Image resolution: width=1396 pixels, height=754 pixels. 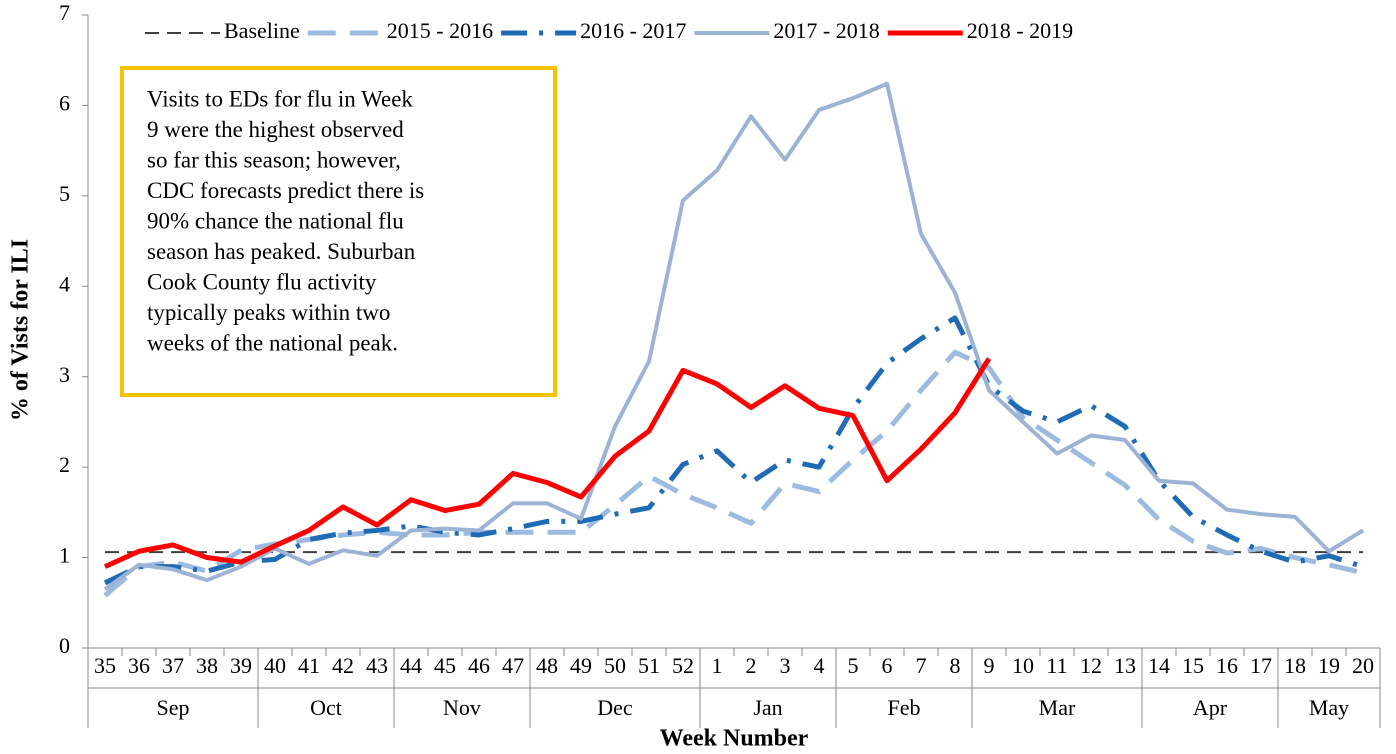 What do you see at coordinates (285, 190) in the screenshot?
I see `annotation-text: CDC forecasts predict there is` at bounding box center [285, 190].